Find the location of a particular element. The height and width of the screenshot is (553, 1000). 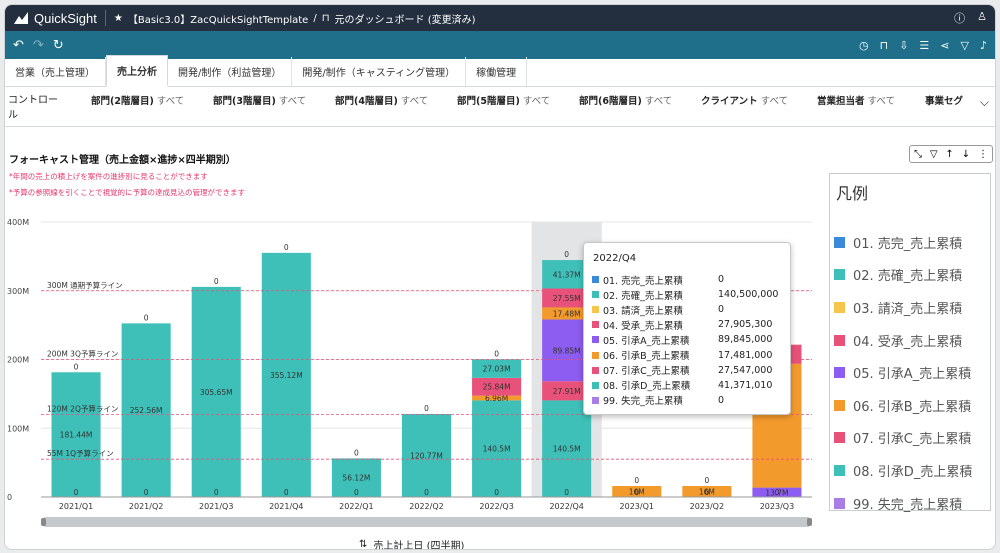

control-label: 部門(3階層目) is located at coordinates (244, 101).